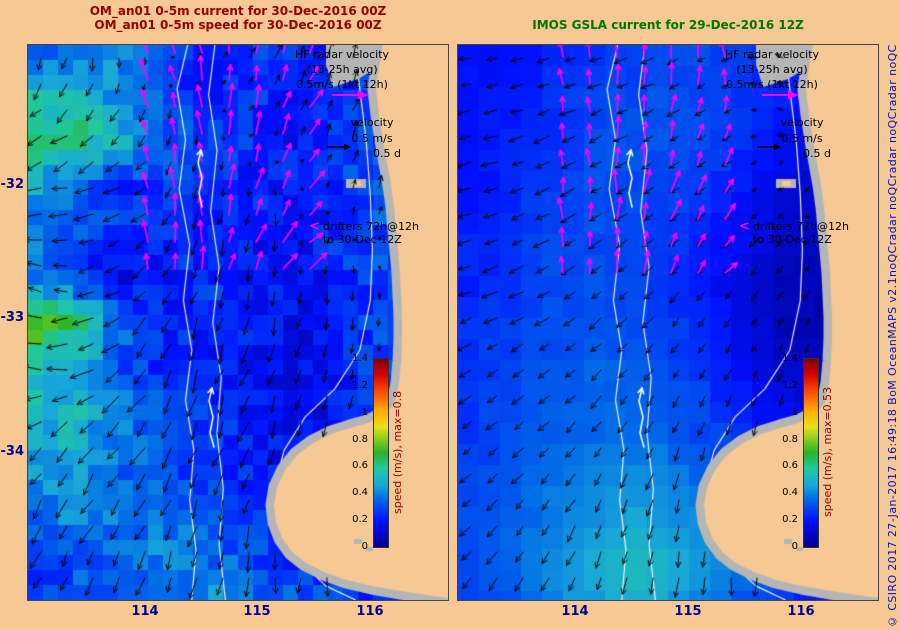  What do you see at coordinates (238, 11) in the screenshot?
I see `left-title-line1: OM_an01 0-5m current for 30-Dec-2016 00Z` at bounding box center [238, 11].